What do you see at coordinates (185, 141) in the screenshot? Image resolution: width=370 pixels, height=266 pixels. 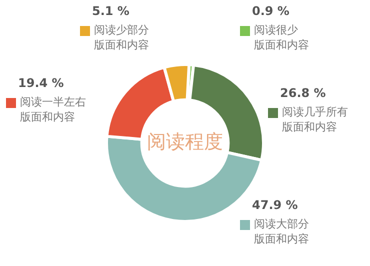 I see `text: 阅读程度` at bounding box center [185, 141].